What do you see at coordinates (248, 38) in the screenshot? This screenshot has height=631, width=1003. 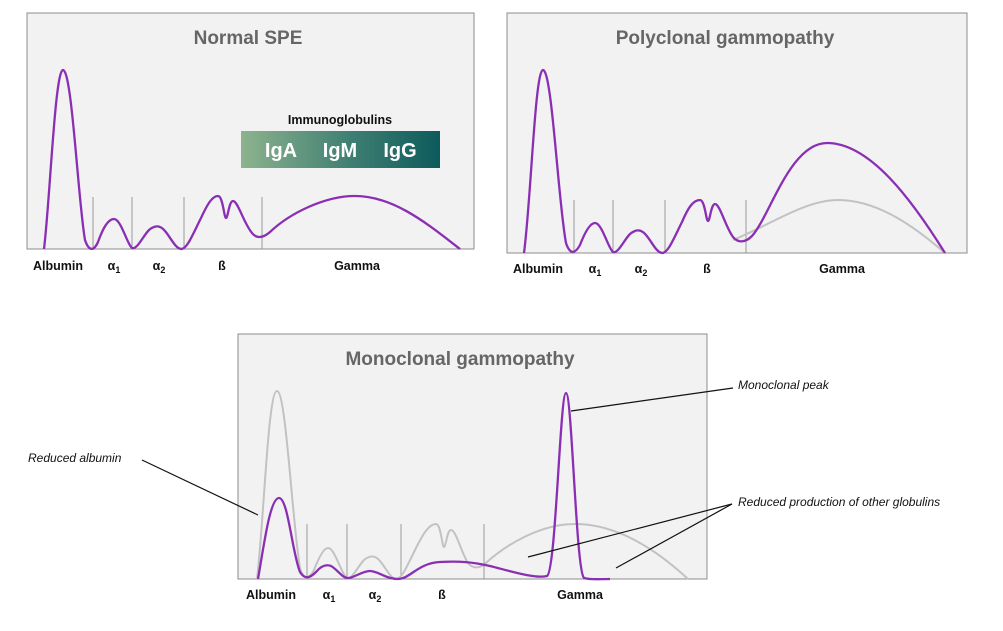 I see `normal-panel-title: Normal SPE` at bounding box center [248, 38].